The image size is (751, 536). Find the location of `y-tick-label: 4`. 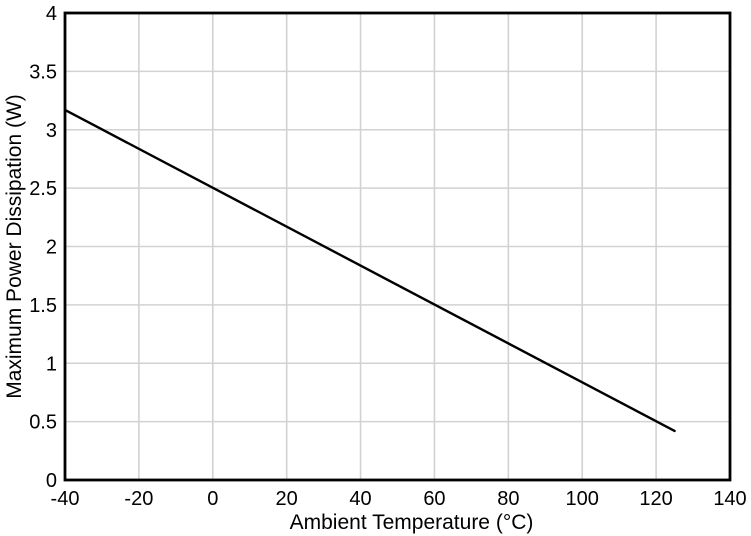

y-tick-label: 4 is located at coordinates (51, 14).